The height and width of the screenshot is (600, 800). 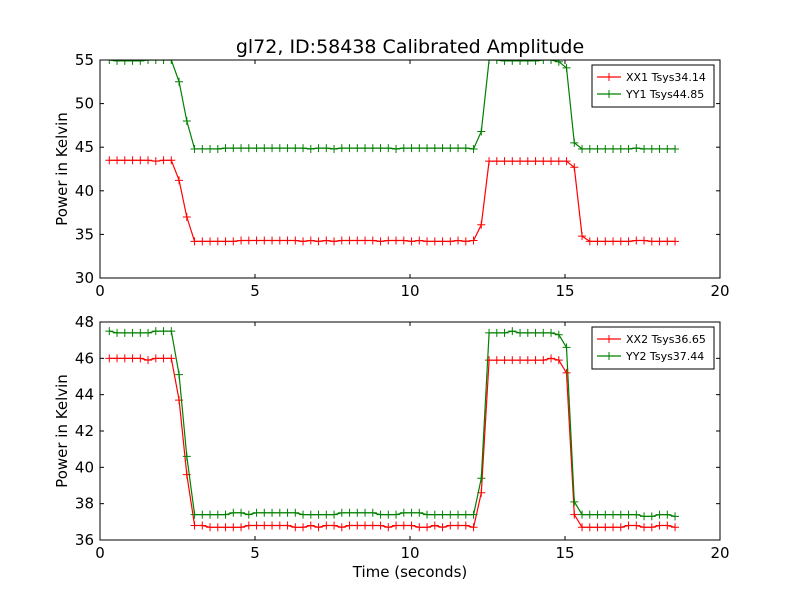 What do you see at coordinates (719, 291) in the screenshot?
I see `top-x-tick-label: 20` at bounding box center [719, 291].